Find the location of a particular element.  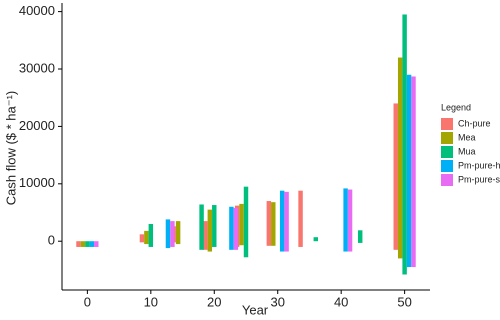

y-axis-label: Cash flow ($ * ha⁻¹) is located at coordinates (10, 148).